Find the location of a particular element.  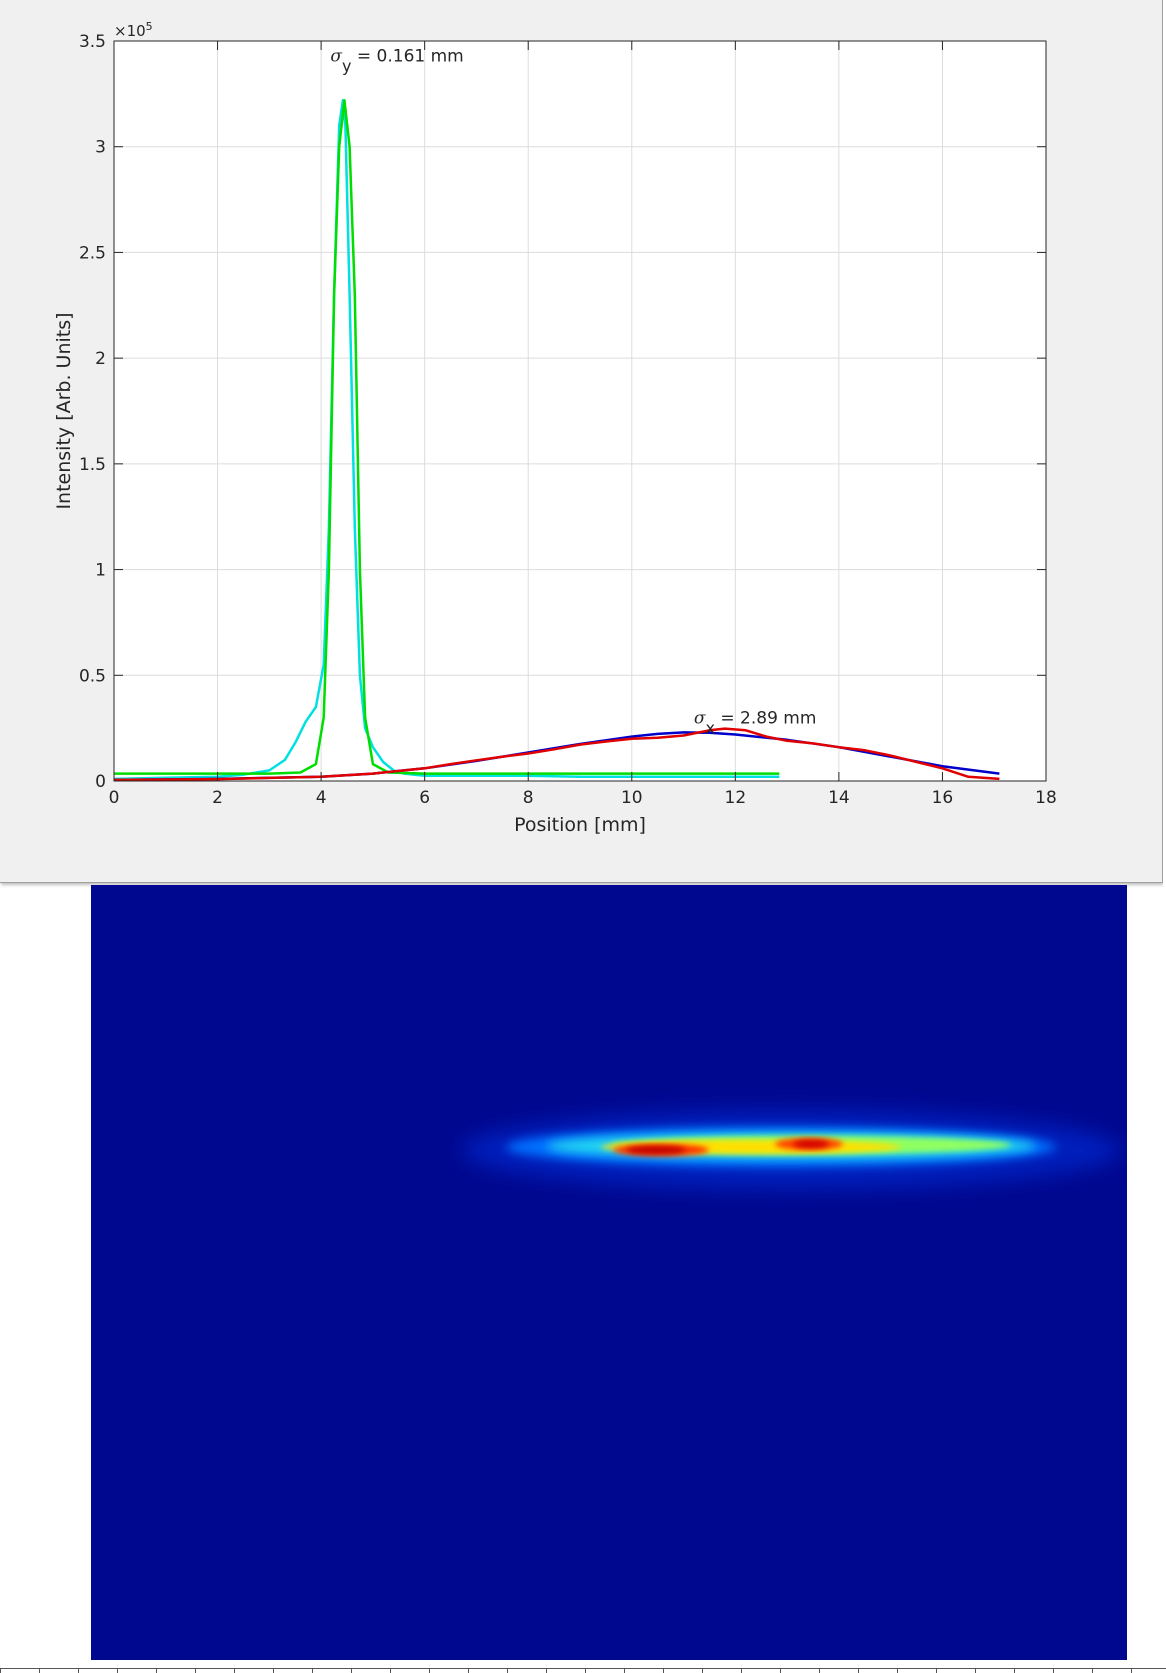

y-tick-label: 1.5 is located at coordinates (92, 465).